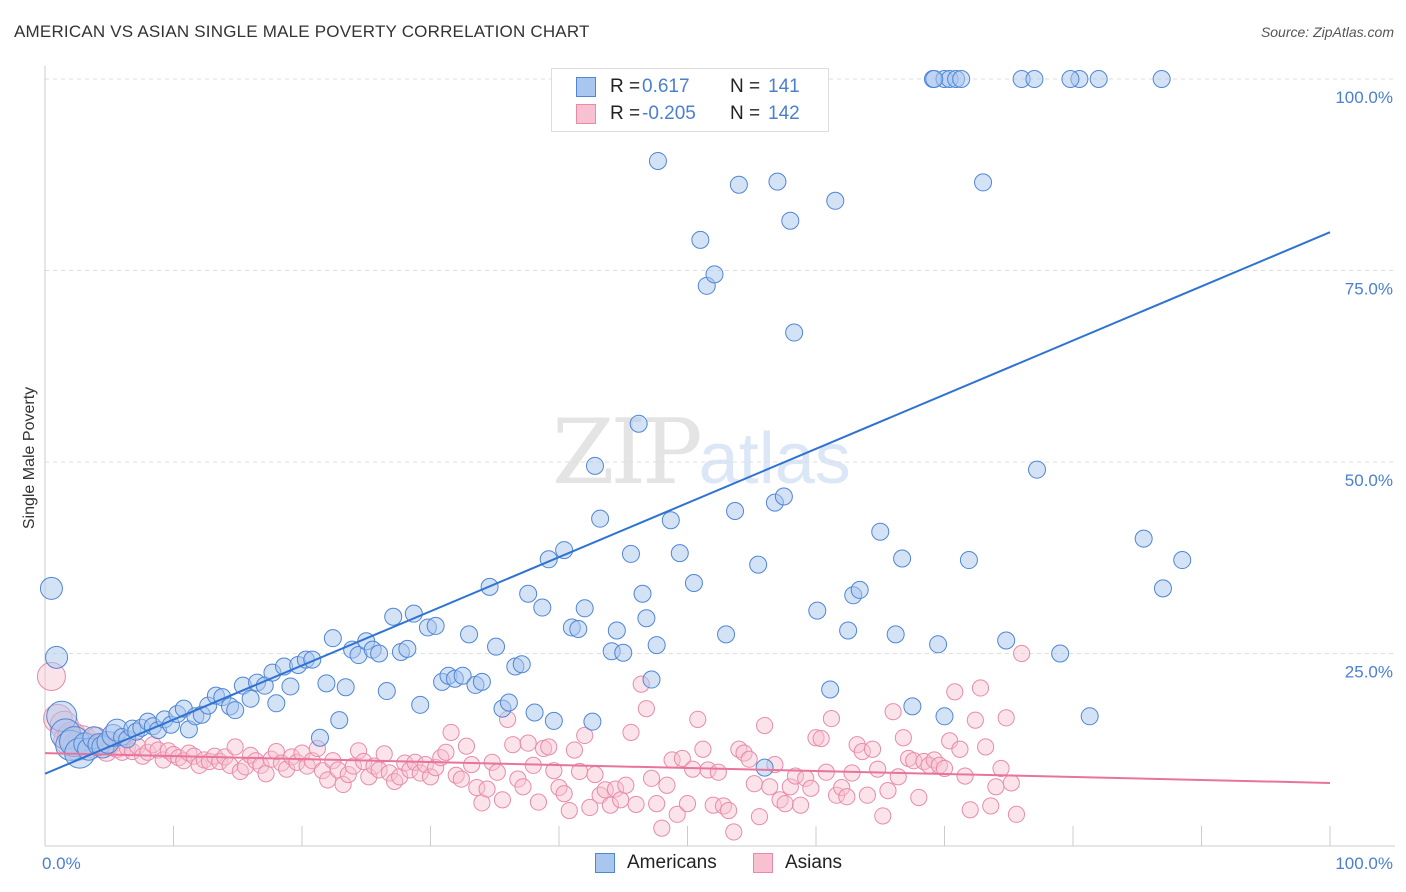 This screenshot has height=892, width=1406. I want to click on n-label: N =, so click(745, 113).